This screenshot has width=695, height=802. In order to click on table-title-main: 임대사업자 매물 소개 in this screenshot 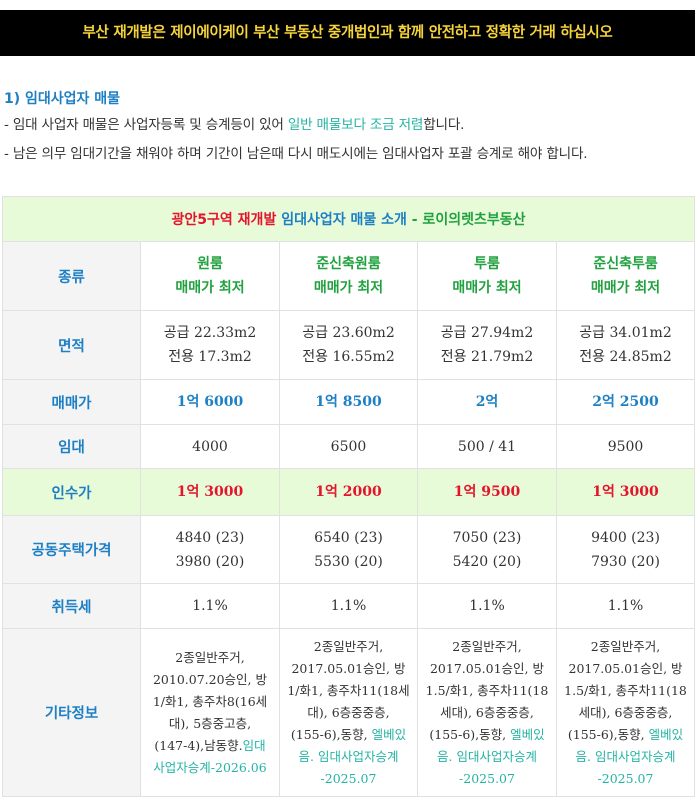, I will do `click(344, 220)`.